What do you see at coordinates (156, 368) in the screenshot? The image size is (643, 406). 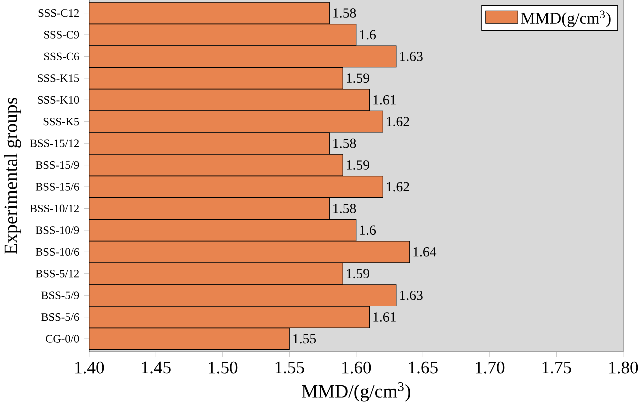 I see `x-tick-label: 1.45` at bounding box center [156, 368].